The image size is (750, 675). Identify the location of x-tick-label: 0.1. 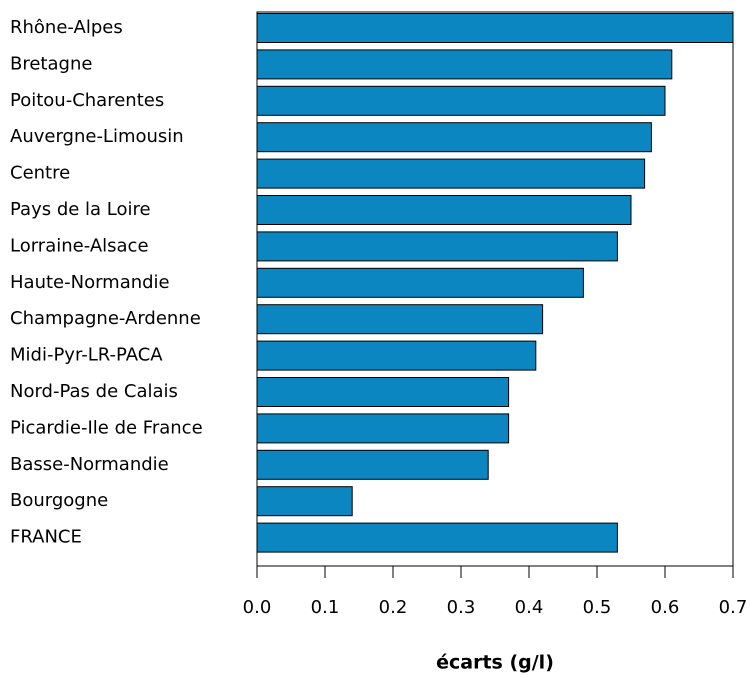
(325, 607).